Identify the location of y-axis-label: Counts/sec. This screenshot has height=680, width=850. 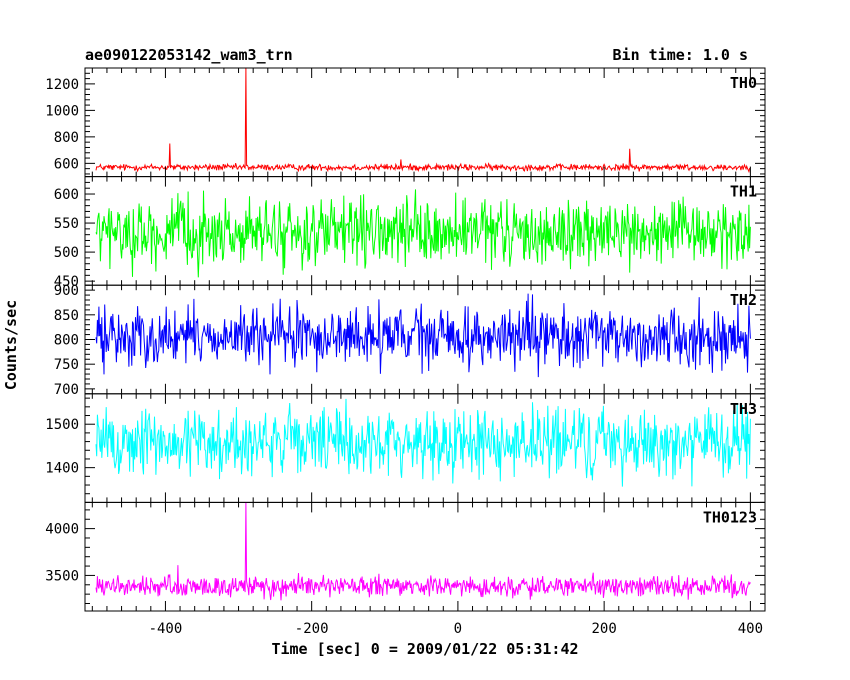
(11, 345).